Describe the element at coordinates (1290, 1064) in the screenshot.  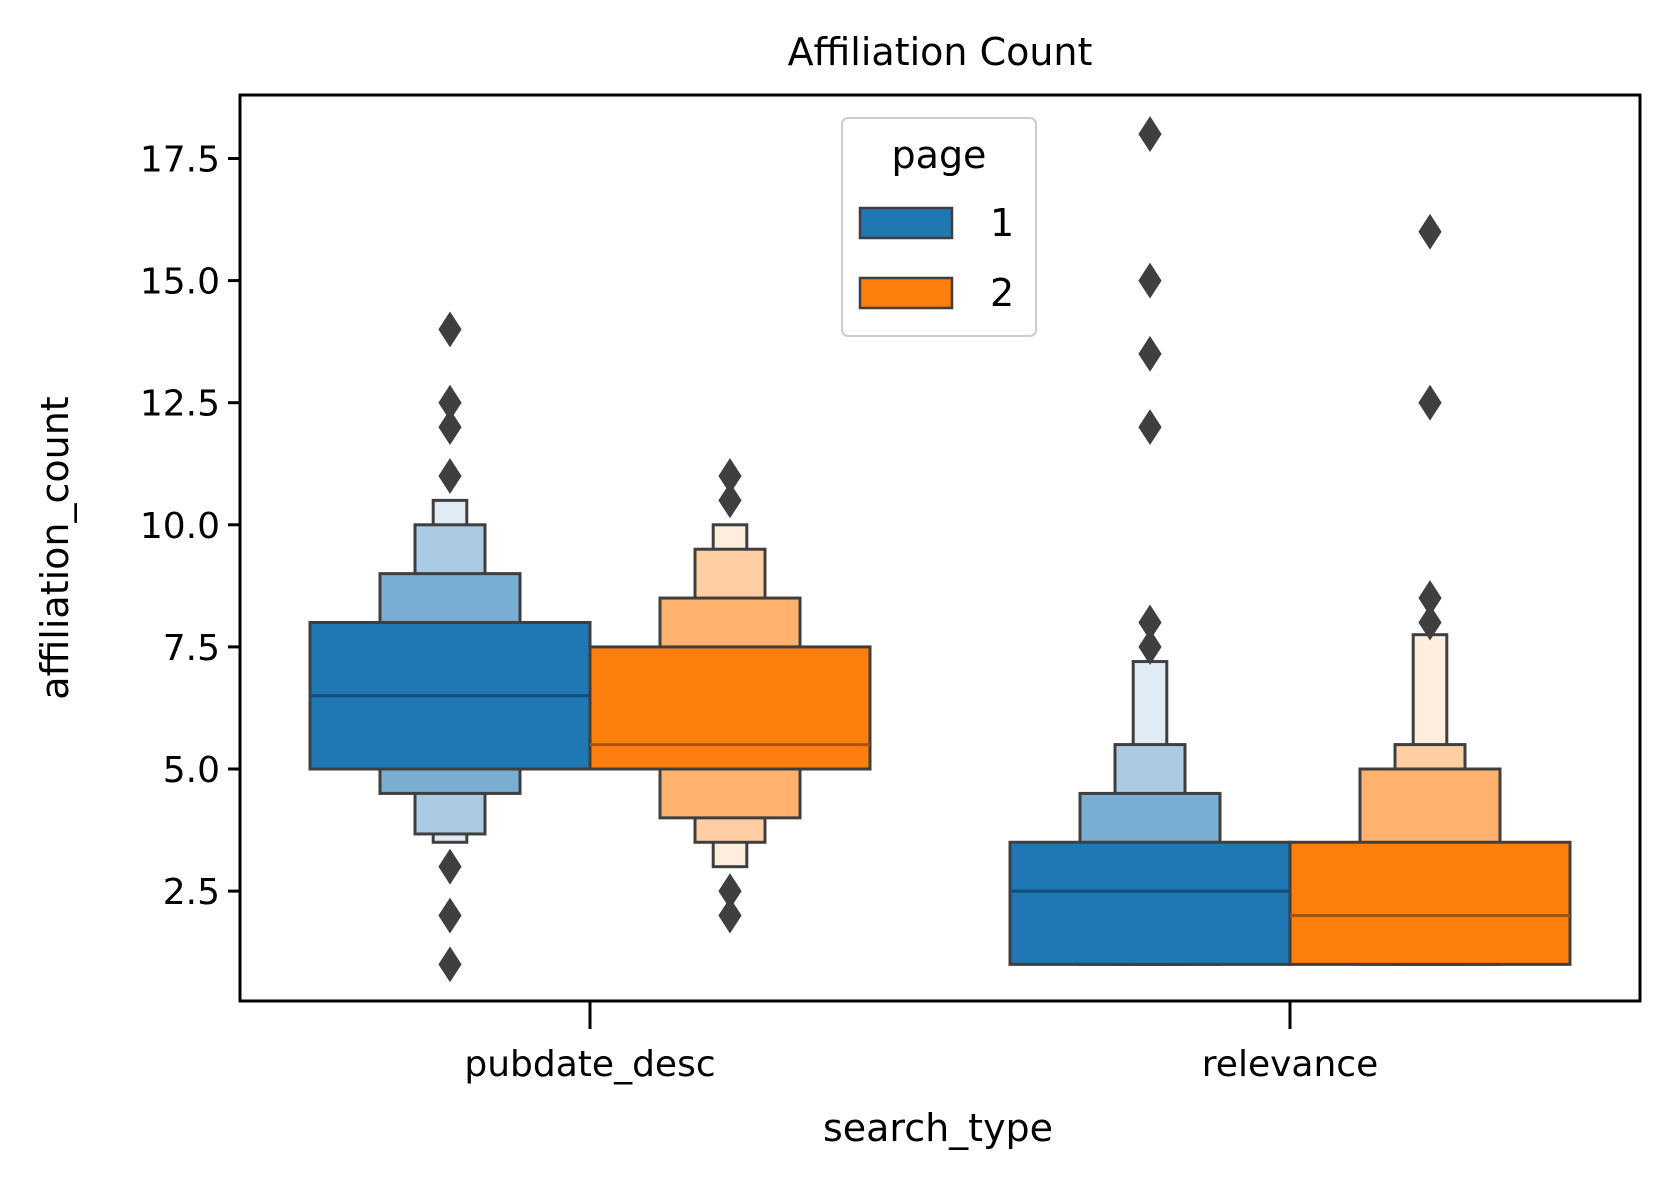
I see `x-tick-label: relevance` at that location.